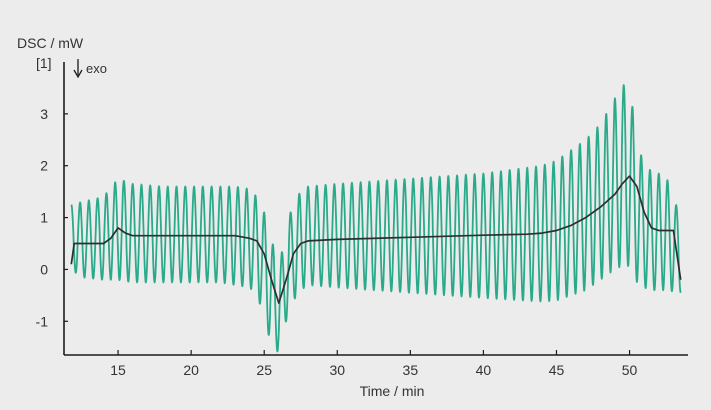 The image size is (711, 410). Describe the element at coordinates (337, 370) in the screenshot. I see `x-tick-label: 30` at that location.